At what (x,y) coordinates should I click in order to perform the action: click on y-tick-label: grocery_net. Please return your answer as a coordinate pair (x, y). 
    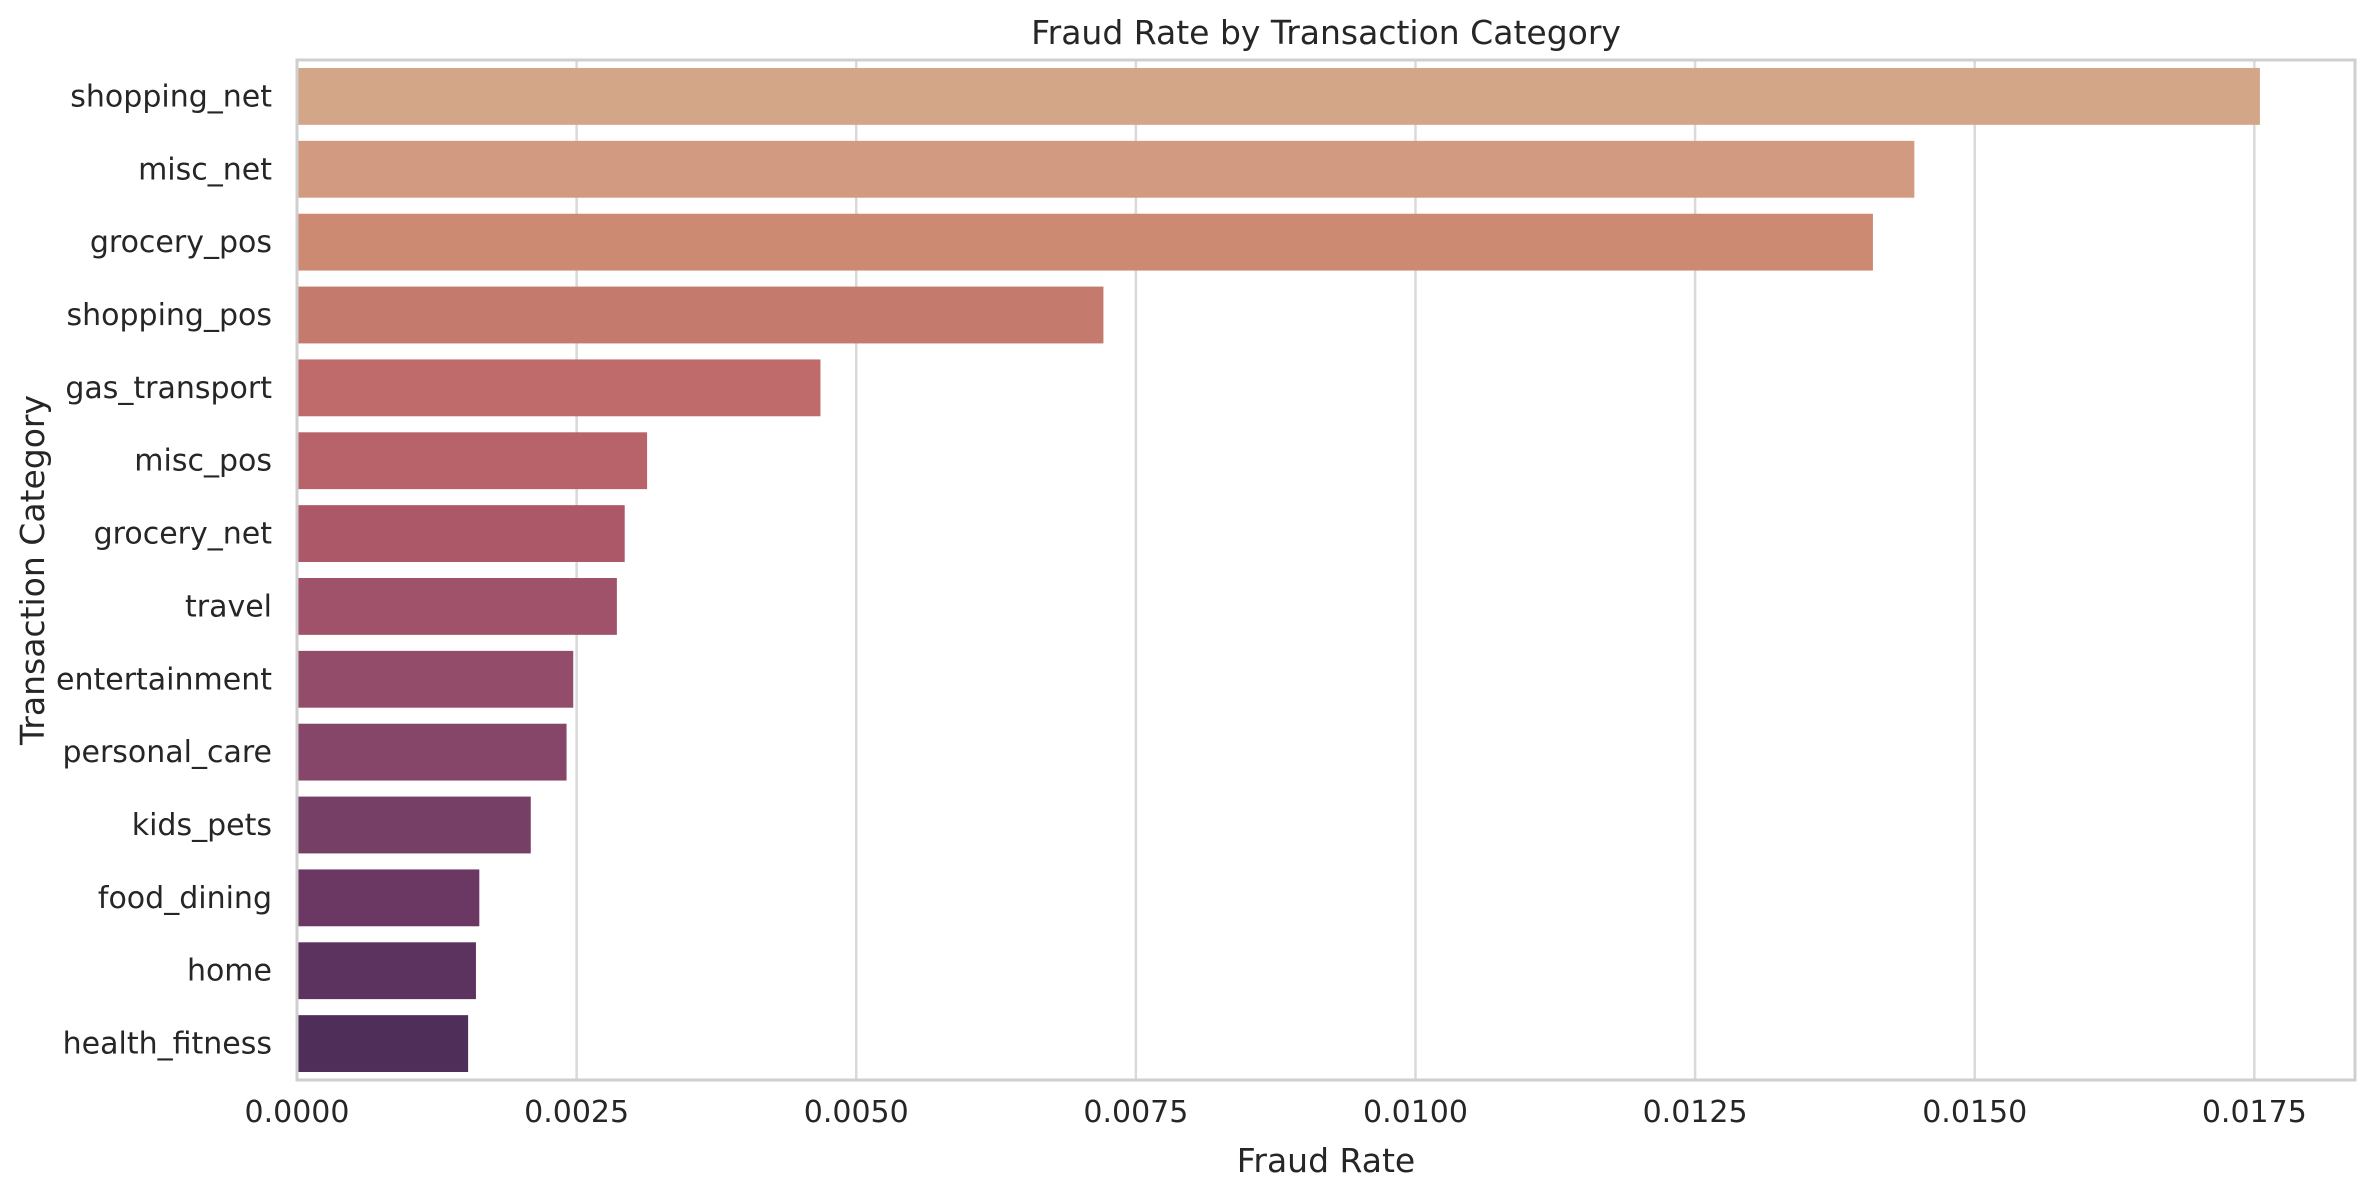
    Looking at the image, I should click on (183, 534).